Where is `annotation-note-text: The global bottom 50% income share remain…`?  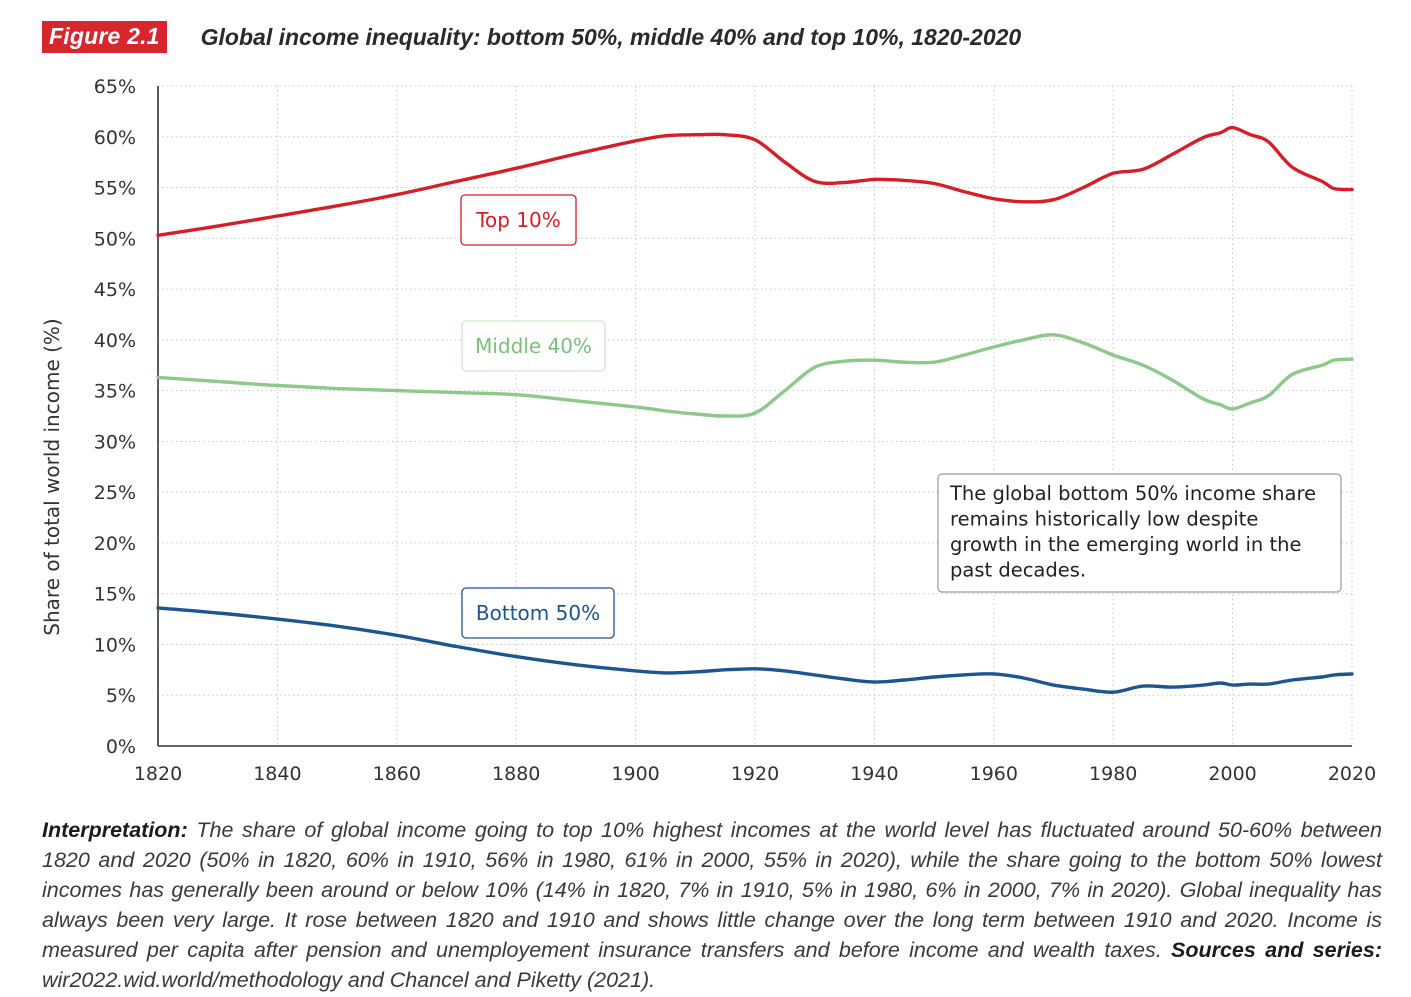 annotation-note-text: The global bottom 50% income share remain… is located at coordinates (1132, 532).